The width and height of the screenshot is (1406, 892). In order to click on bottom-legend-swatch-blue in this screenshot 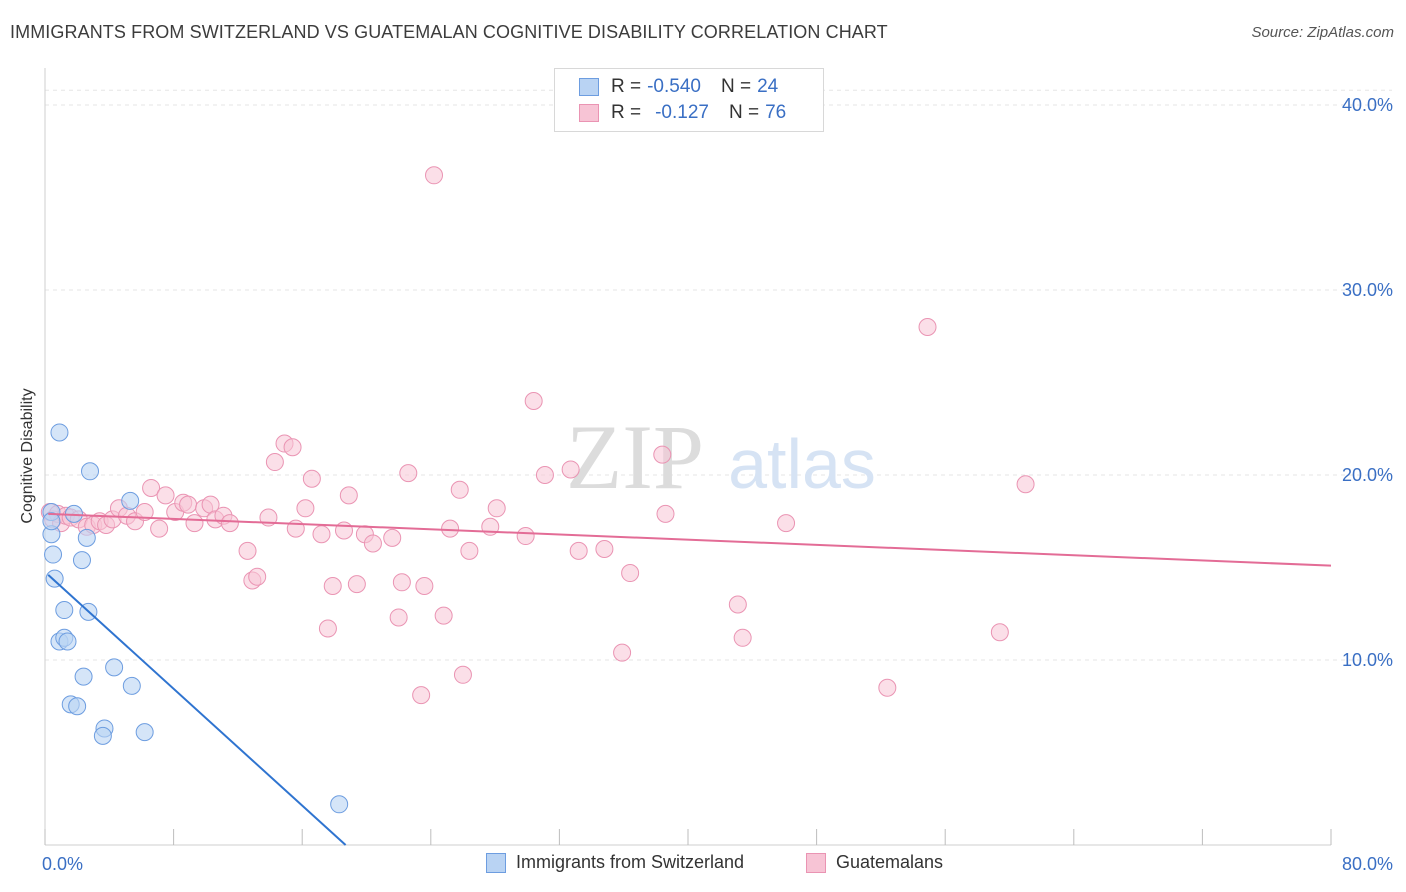, I will do `click(496, 862)`.